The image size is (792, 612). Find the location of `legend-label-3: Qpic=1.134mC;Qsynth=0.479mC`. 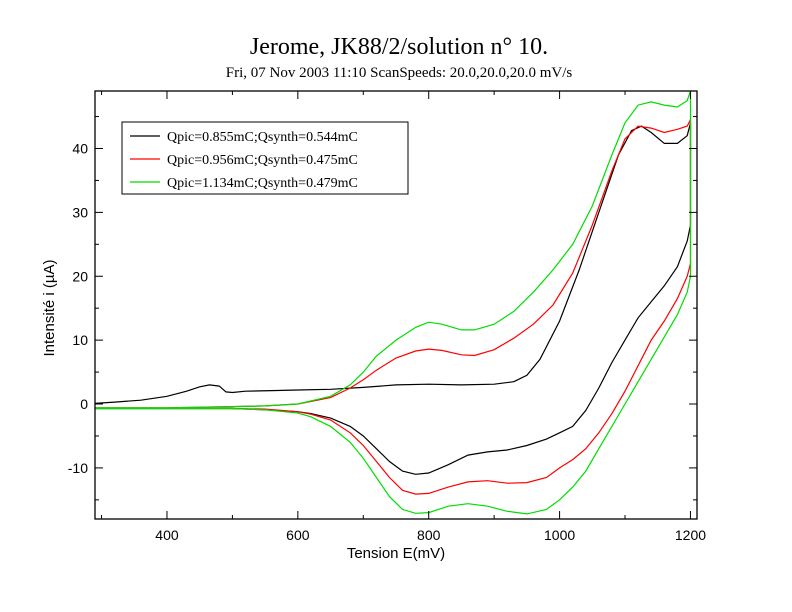

legend-label-3: Qpic=1.134mC;Qsynth=0.479mC is located at coordinates (262, 183).